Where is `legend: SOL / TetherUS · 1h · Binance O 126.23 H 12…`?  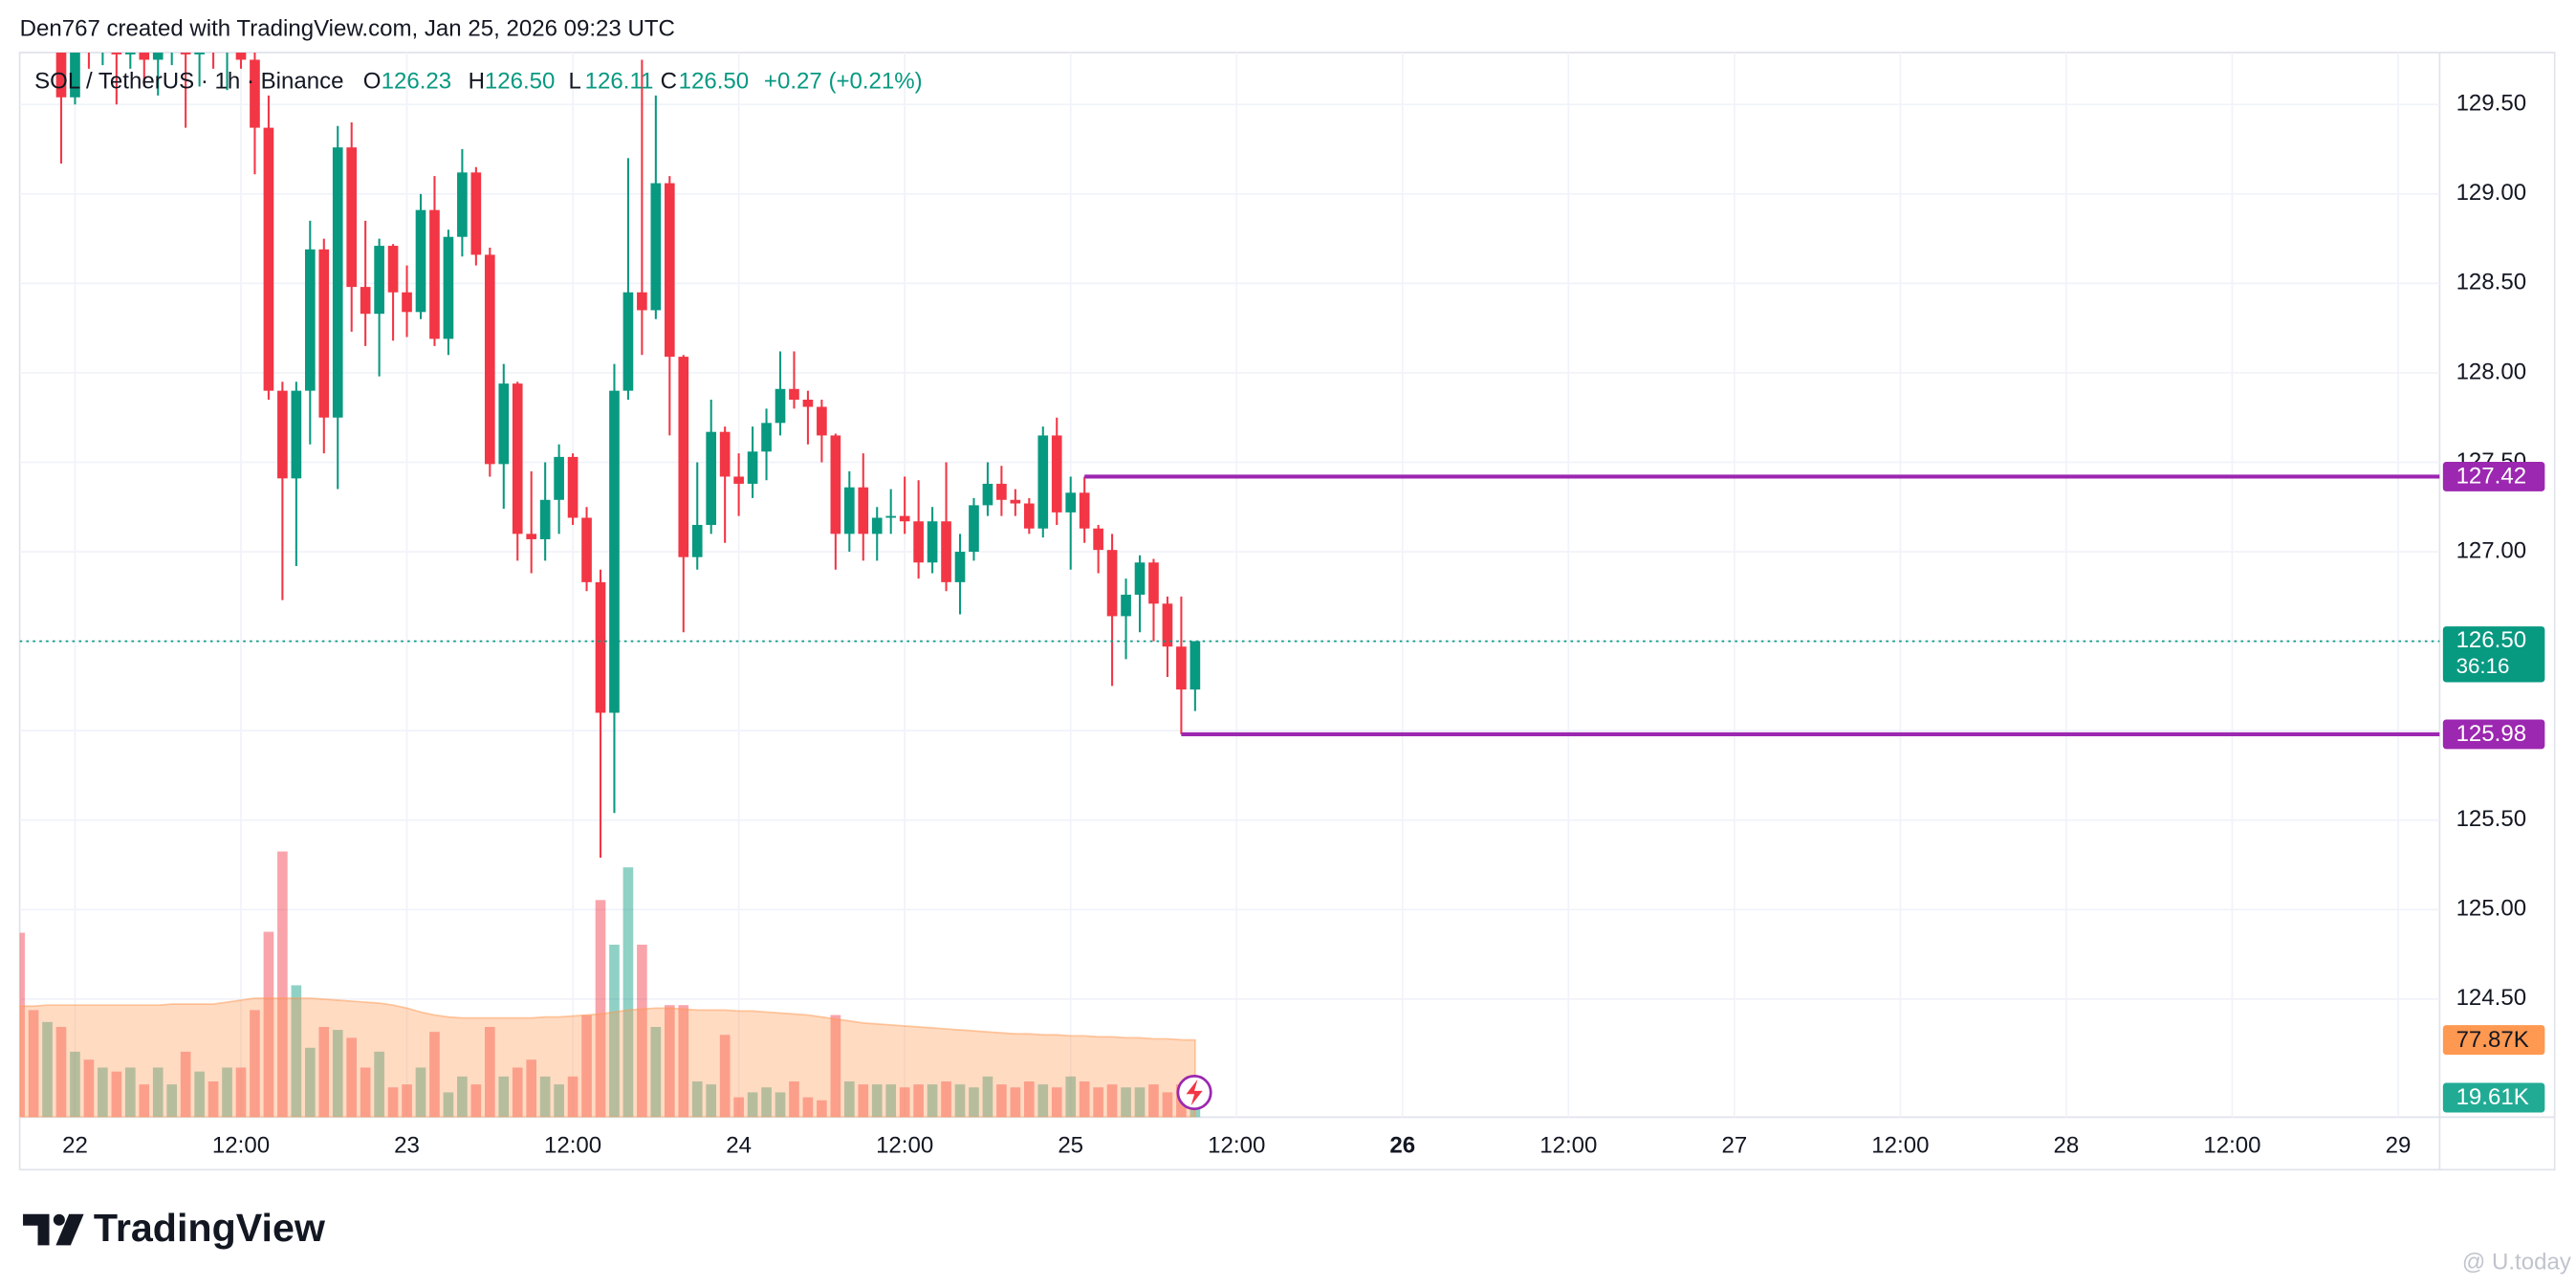 legend: SOL / TetherUS · 1h · Binance O 126.23 H 12… is located at coordinates (478, 81).